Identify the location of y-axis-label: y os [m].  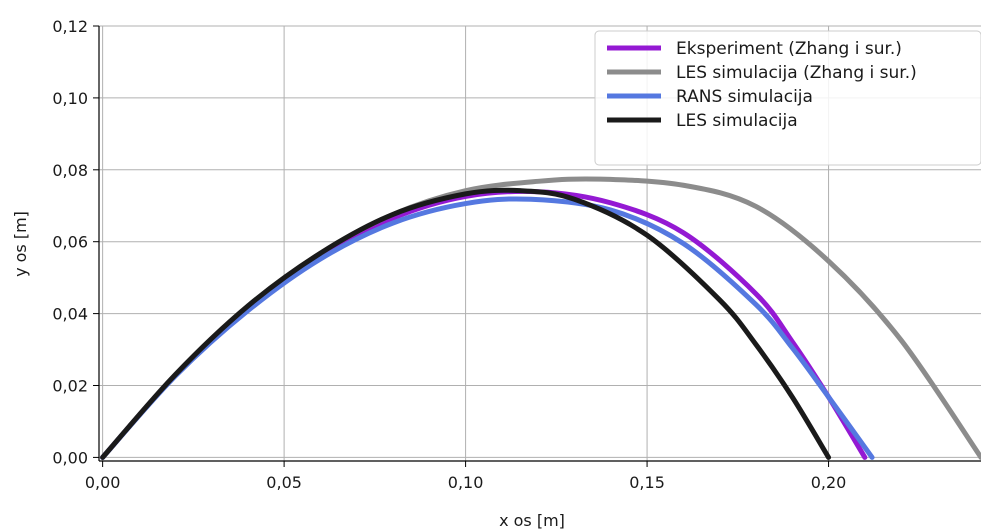
(20, 244).